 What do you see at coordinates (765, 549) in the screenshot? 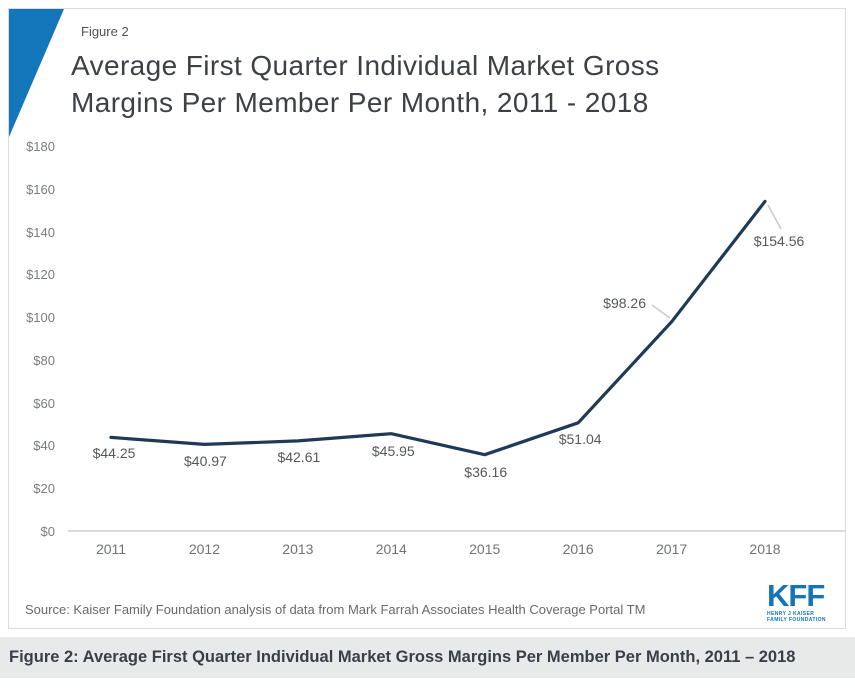
I see `x-axis-label: 2018` at bounding box center [765, 549].